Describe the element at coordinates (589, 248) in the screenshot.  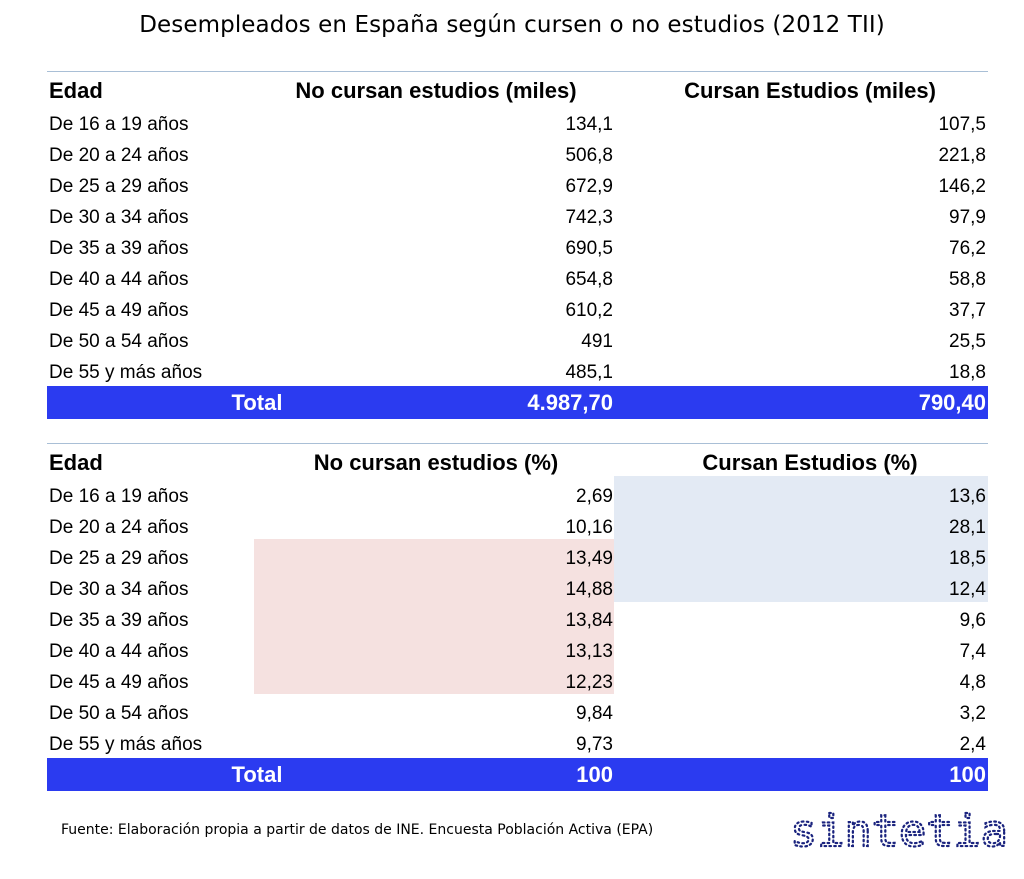
I see `not-studying-cell: 690,5` at that location.